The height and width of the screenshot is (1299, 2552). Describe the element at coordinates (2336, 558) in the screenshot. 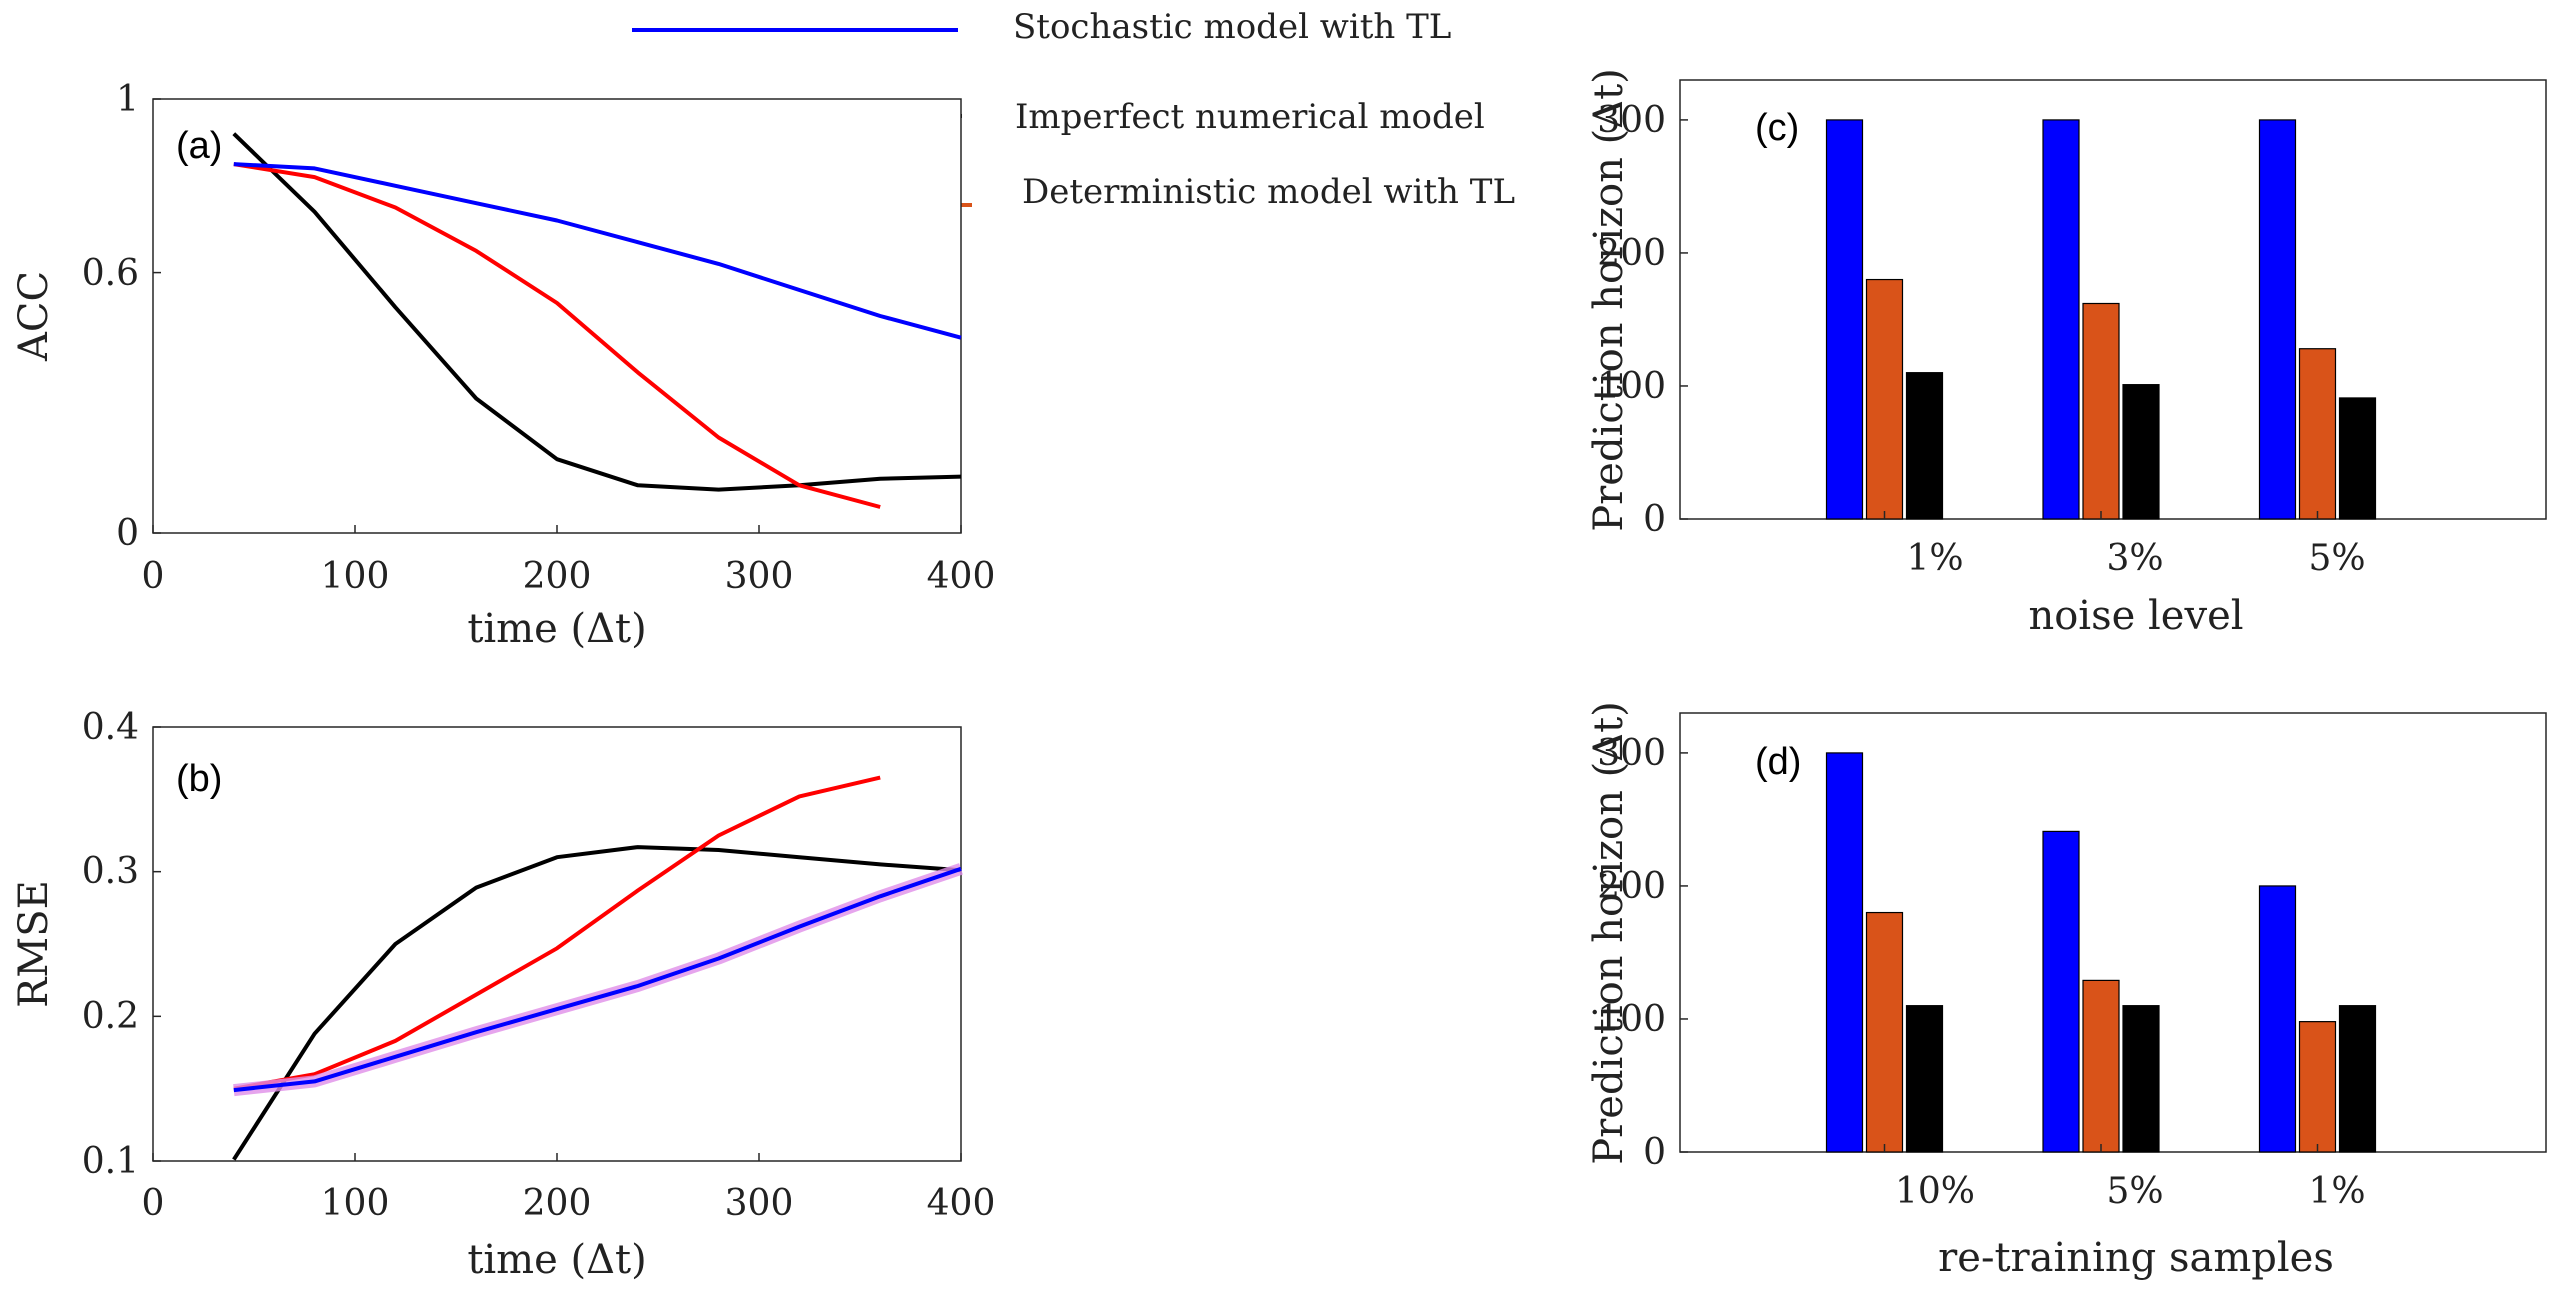

I see `chart-c-category: 5%` at that location.